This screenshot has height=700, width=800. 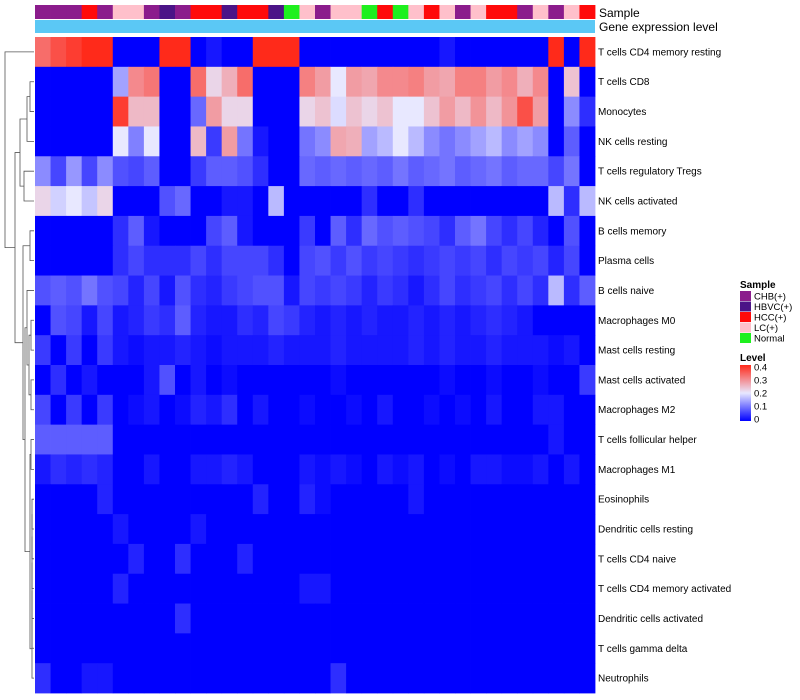 What do you see at coordinates (632, 142) in the screenshot?
I see `row-label: NK cells resting` at bounding box center [632, 142].